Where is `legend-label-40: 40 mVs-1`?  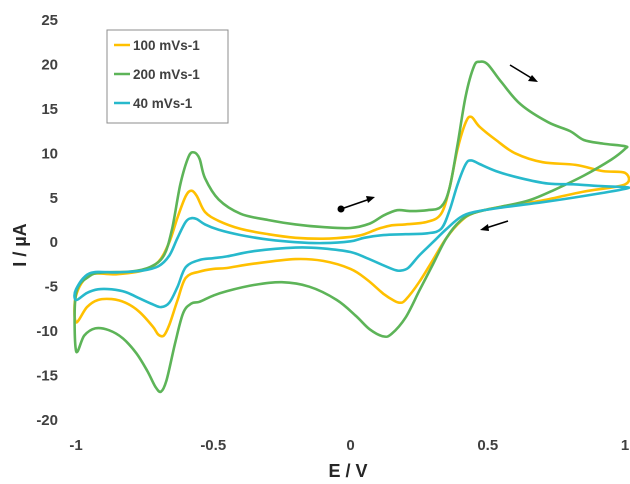
legend-label-40: 40 mVs-1 is located at coordinates (163, 103).